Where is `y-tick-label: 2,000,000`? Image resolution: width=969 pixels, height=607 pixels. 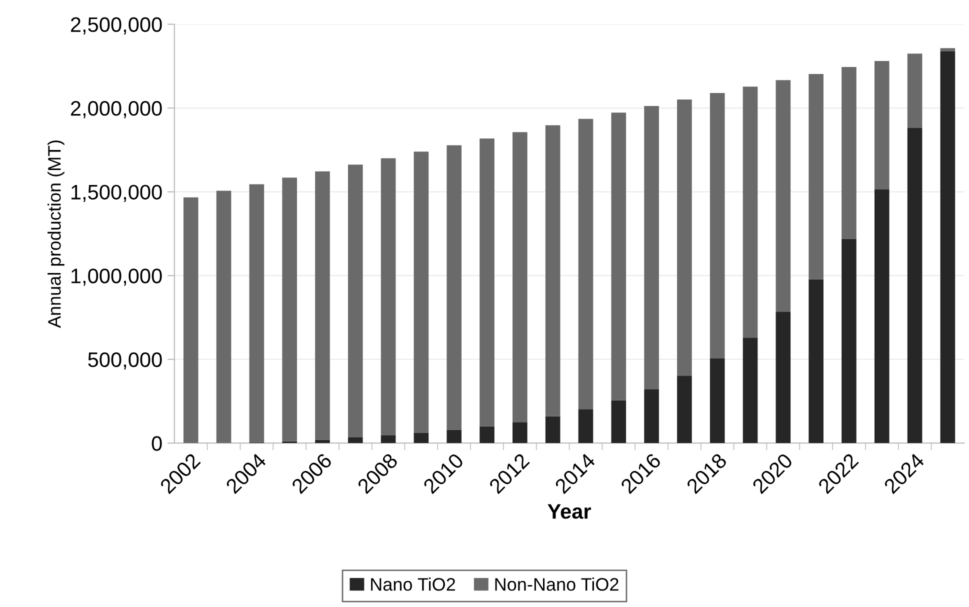 y-tick-label: 2,000,000 is located at coordinates (116, 109).